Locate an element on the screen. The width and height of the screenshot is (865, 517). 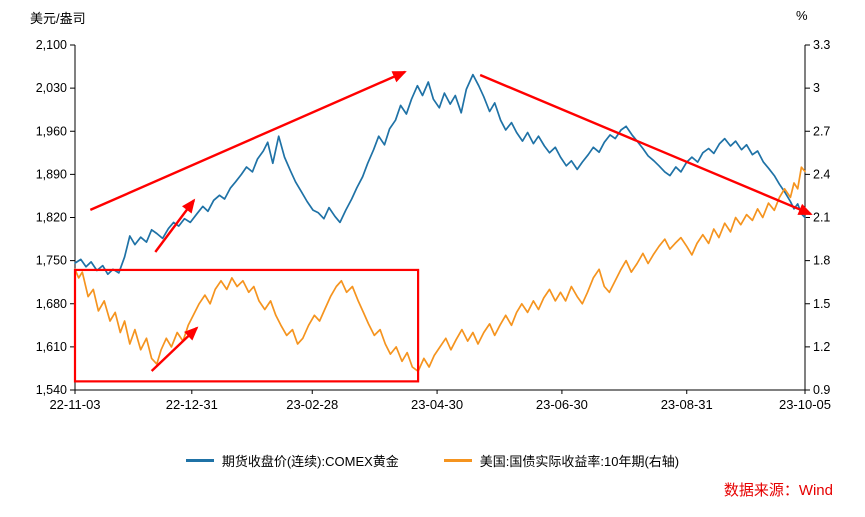
left-axis-tick-label: 1,610 is located at coordinates (51, 347).